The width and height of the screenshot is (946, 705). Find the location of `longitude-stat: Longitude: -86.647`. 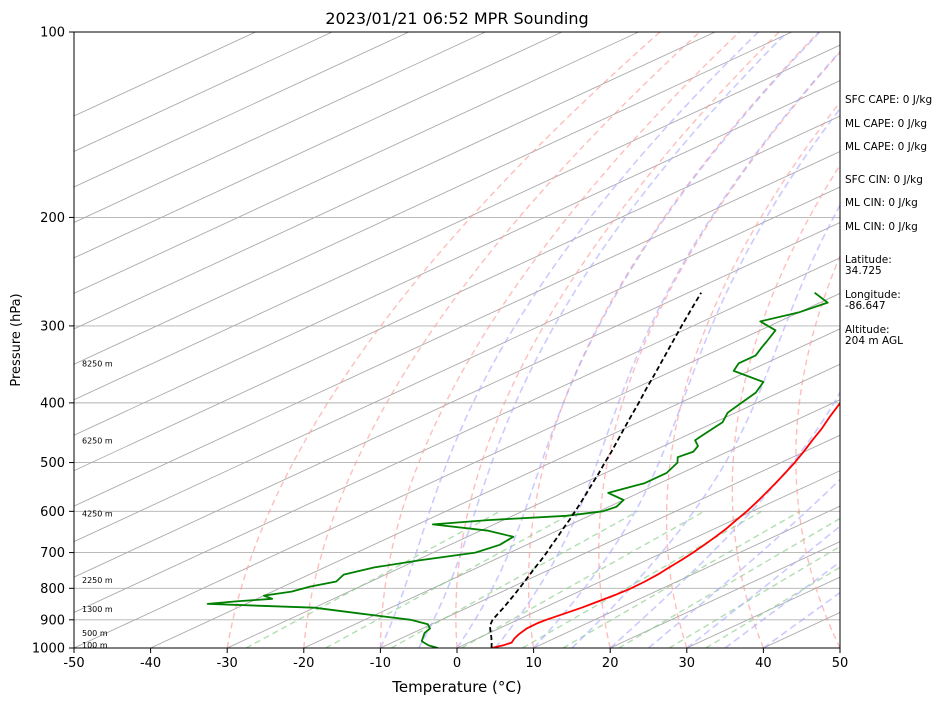

longitude-stat: Longitude: -86.647 is located at coordinates (873, 300).